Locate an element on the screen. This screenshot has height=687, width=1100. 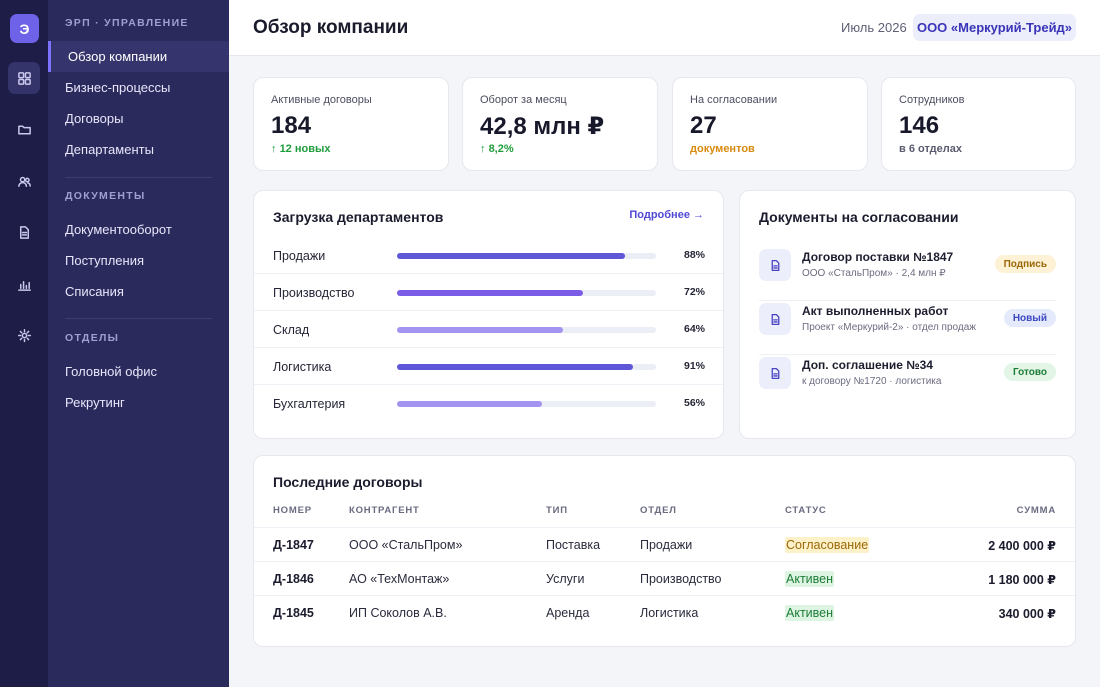
status-badge: Подпись is located at coordinates (1025, 264).